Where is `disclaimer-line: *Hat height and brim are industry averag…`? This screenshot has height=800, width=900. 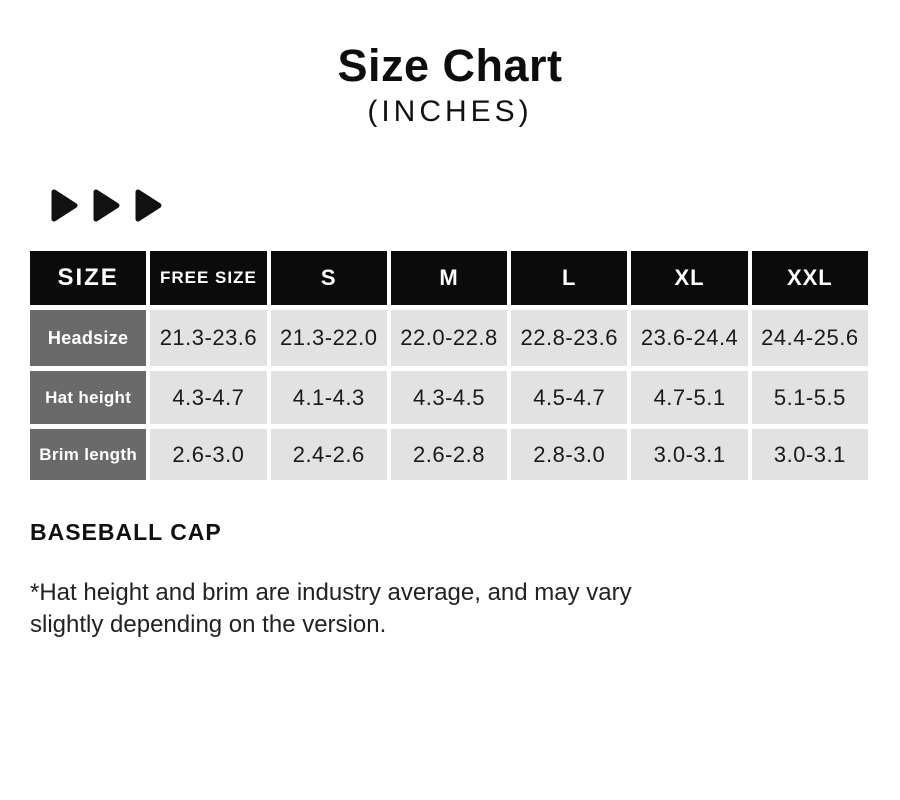
disclaimer-line: *Hat height and brim are industry averag… is located at coordinates (331, 592).